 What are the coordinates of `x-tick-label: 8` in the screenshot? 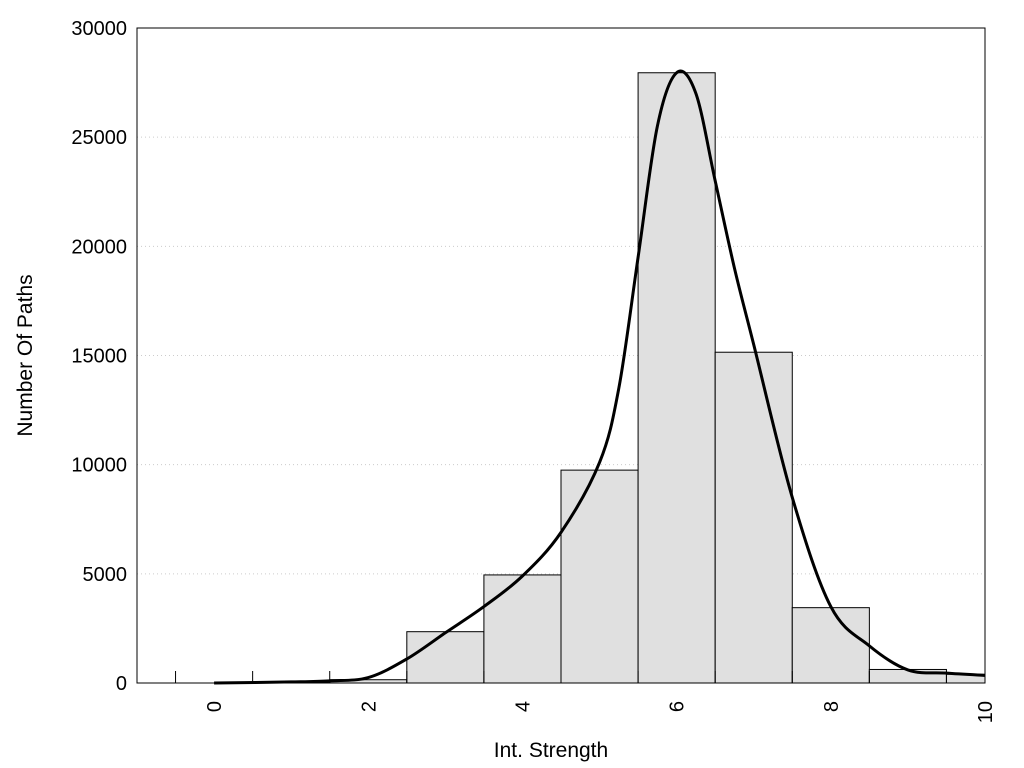 It's located at (832, 706).